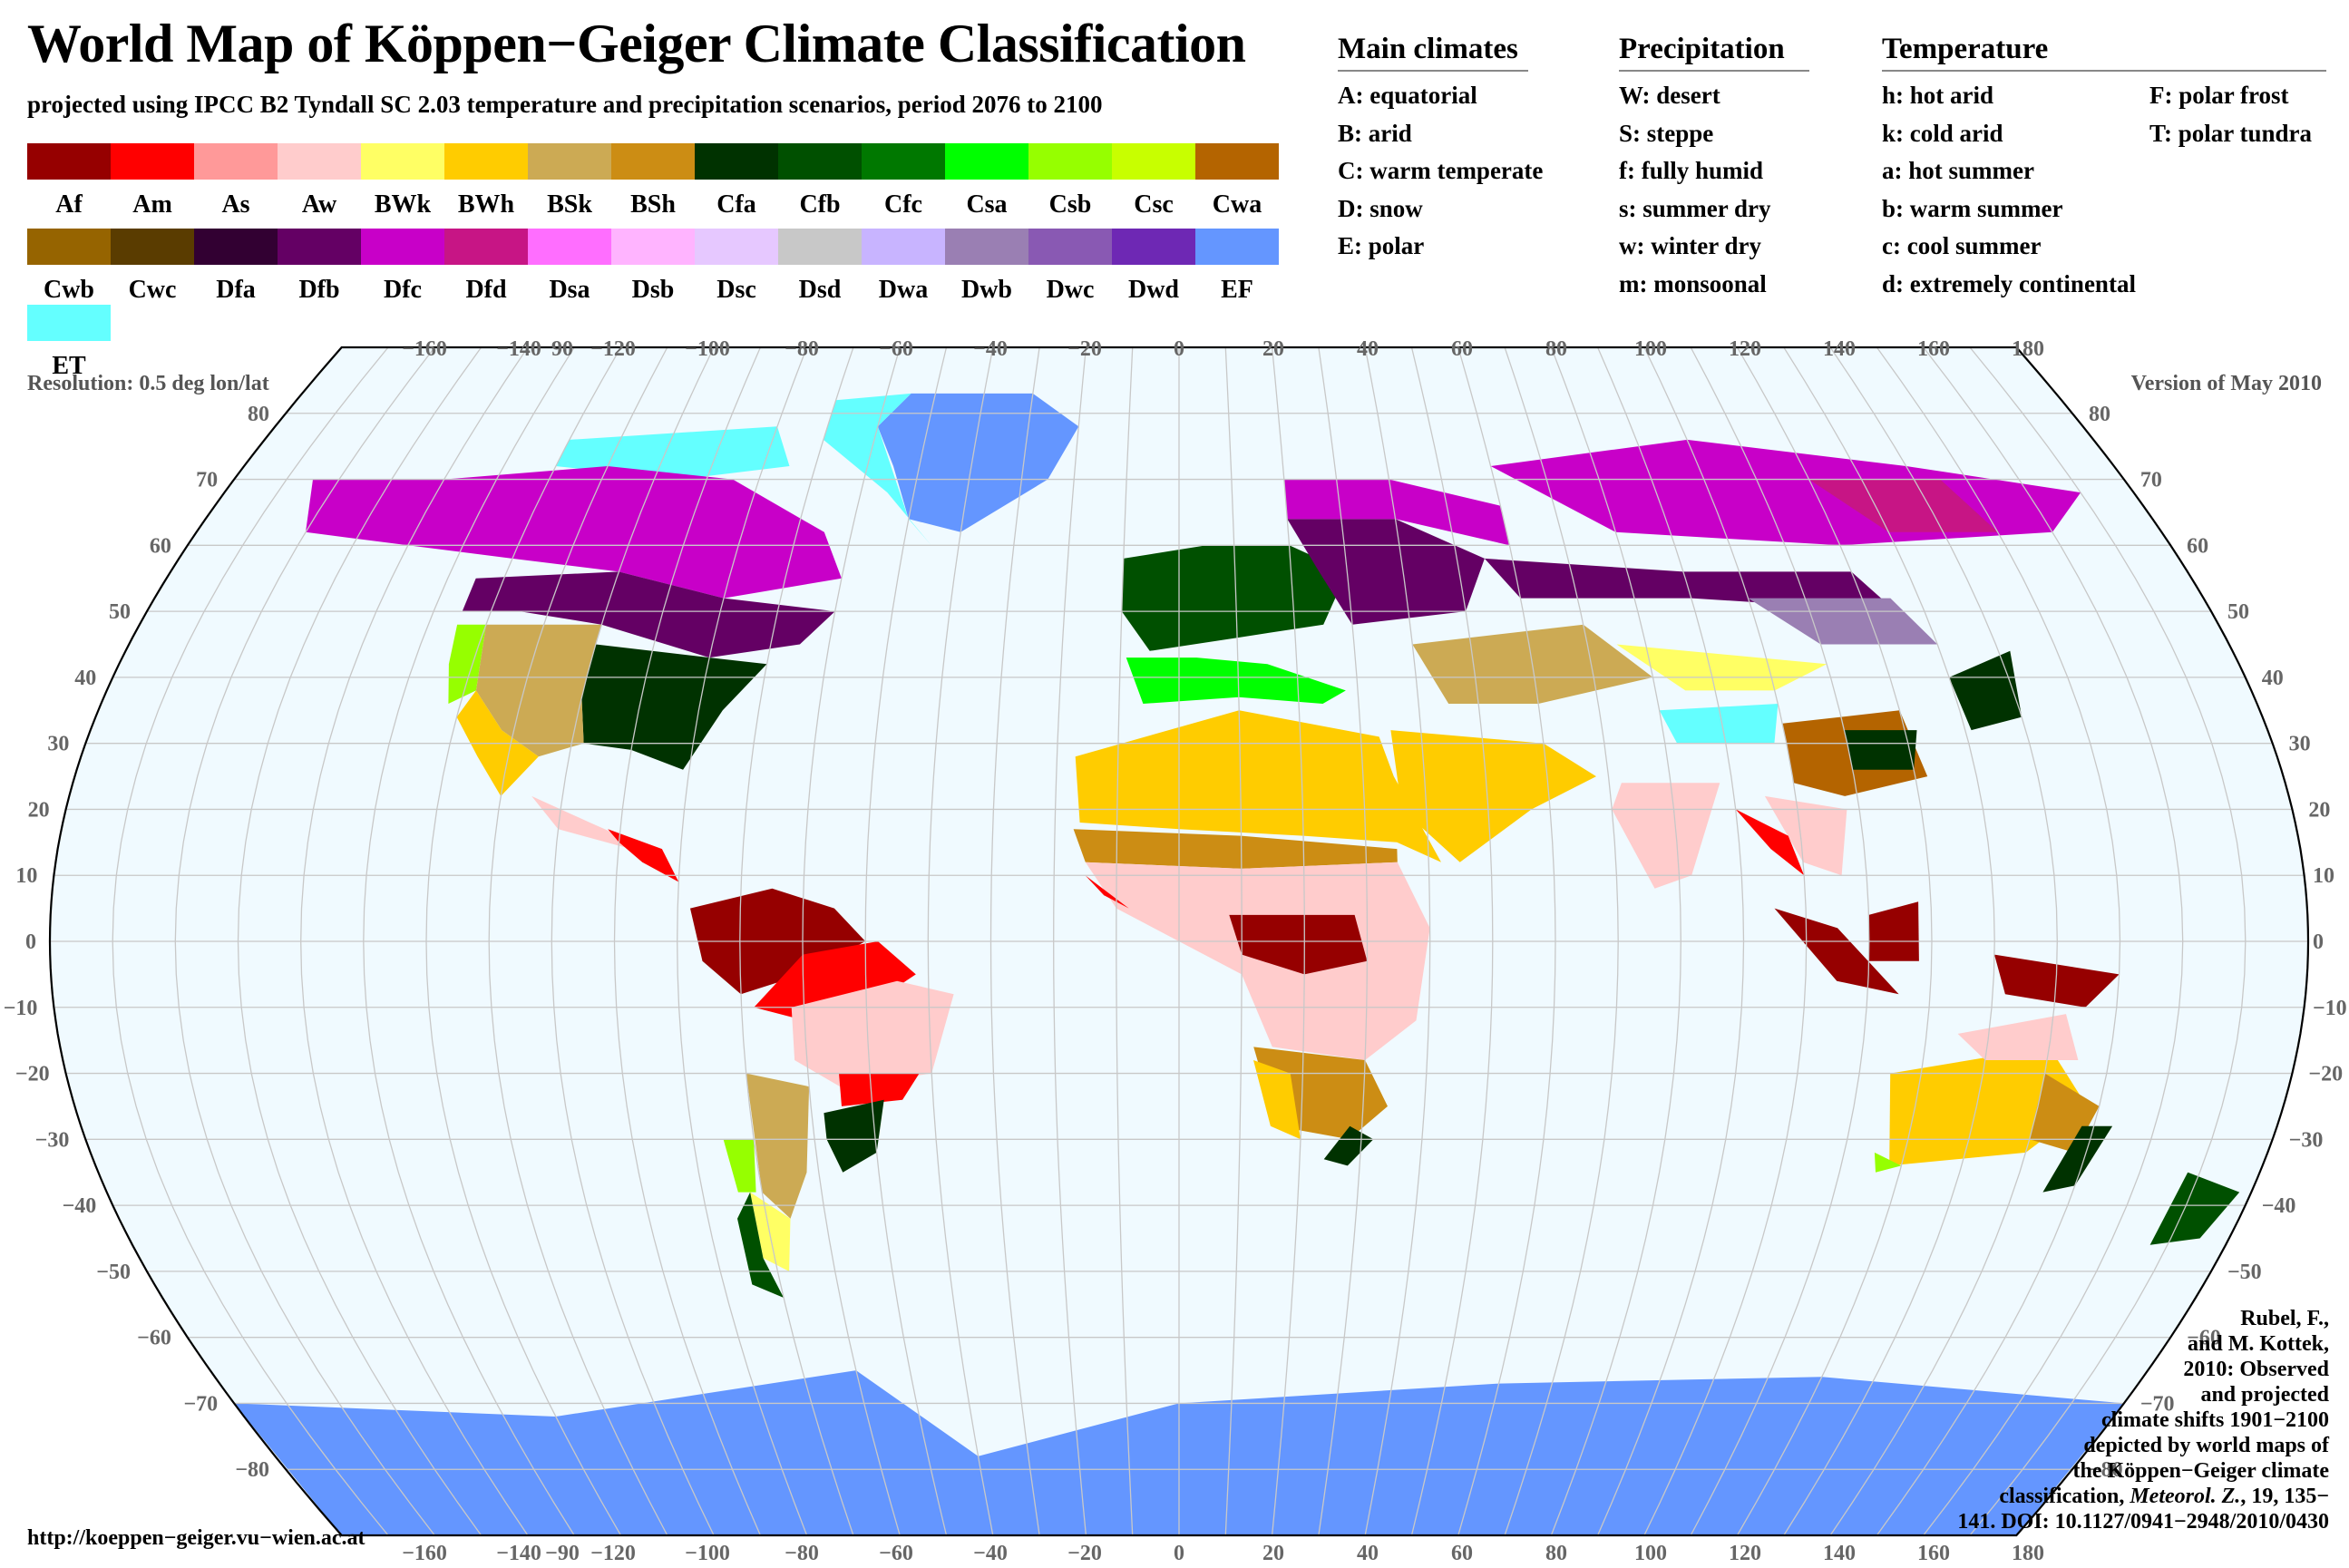 This screenshot has width=2349, height=1568. What do you see at coordinates (2319, 942) in the screenshot?
I see `lat-tick-right: 0` at bounding box center [2319, 942].